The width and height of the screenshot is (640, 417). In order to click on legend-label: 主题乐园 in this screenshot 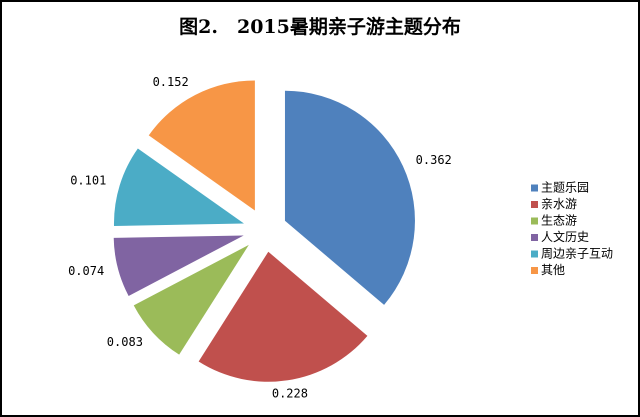, I will do `click(565, 188)`.